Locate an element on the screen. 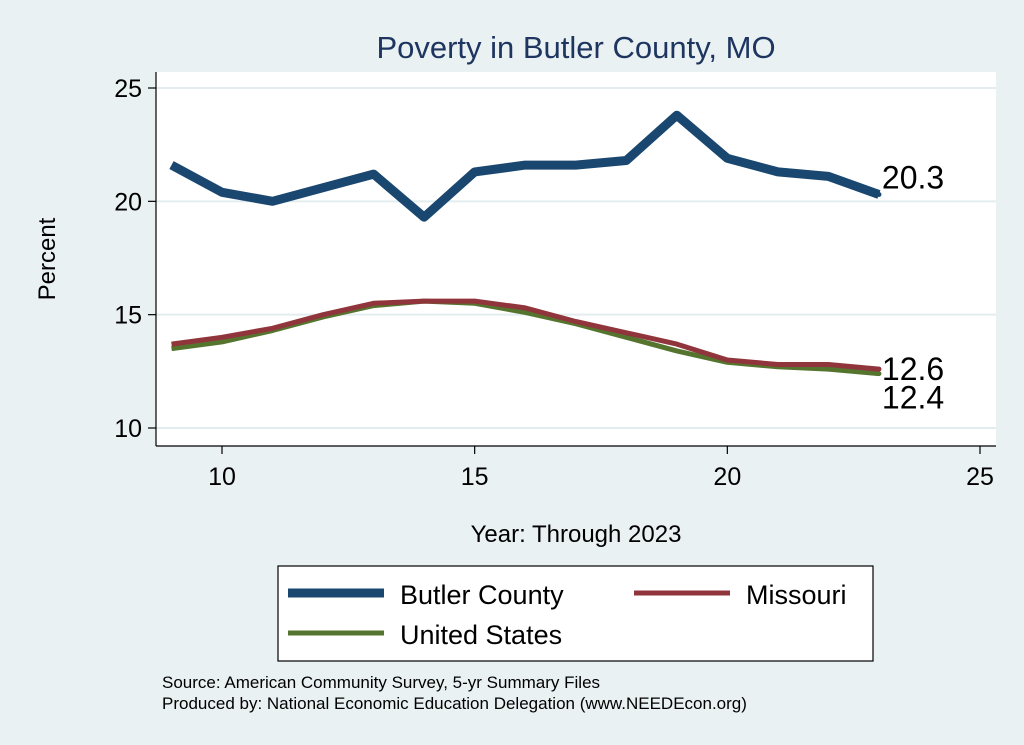 This screenshot has height=745, width=1024. x-tick-label: 20 is located at coordinates (727, 477).